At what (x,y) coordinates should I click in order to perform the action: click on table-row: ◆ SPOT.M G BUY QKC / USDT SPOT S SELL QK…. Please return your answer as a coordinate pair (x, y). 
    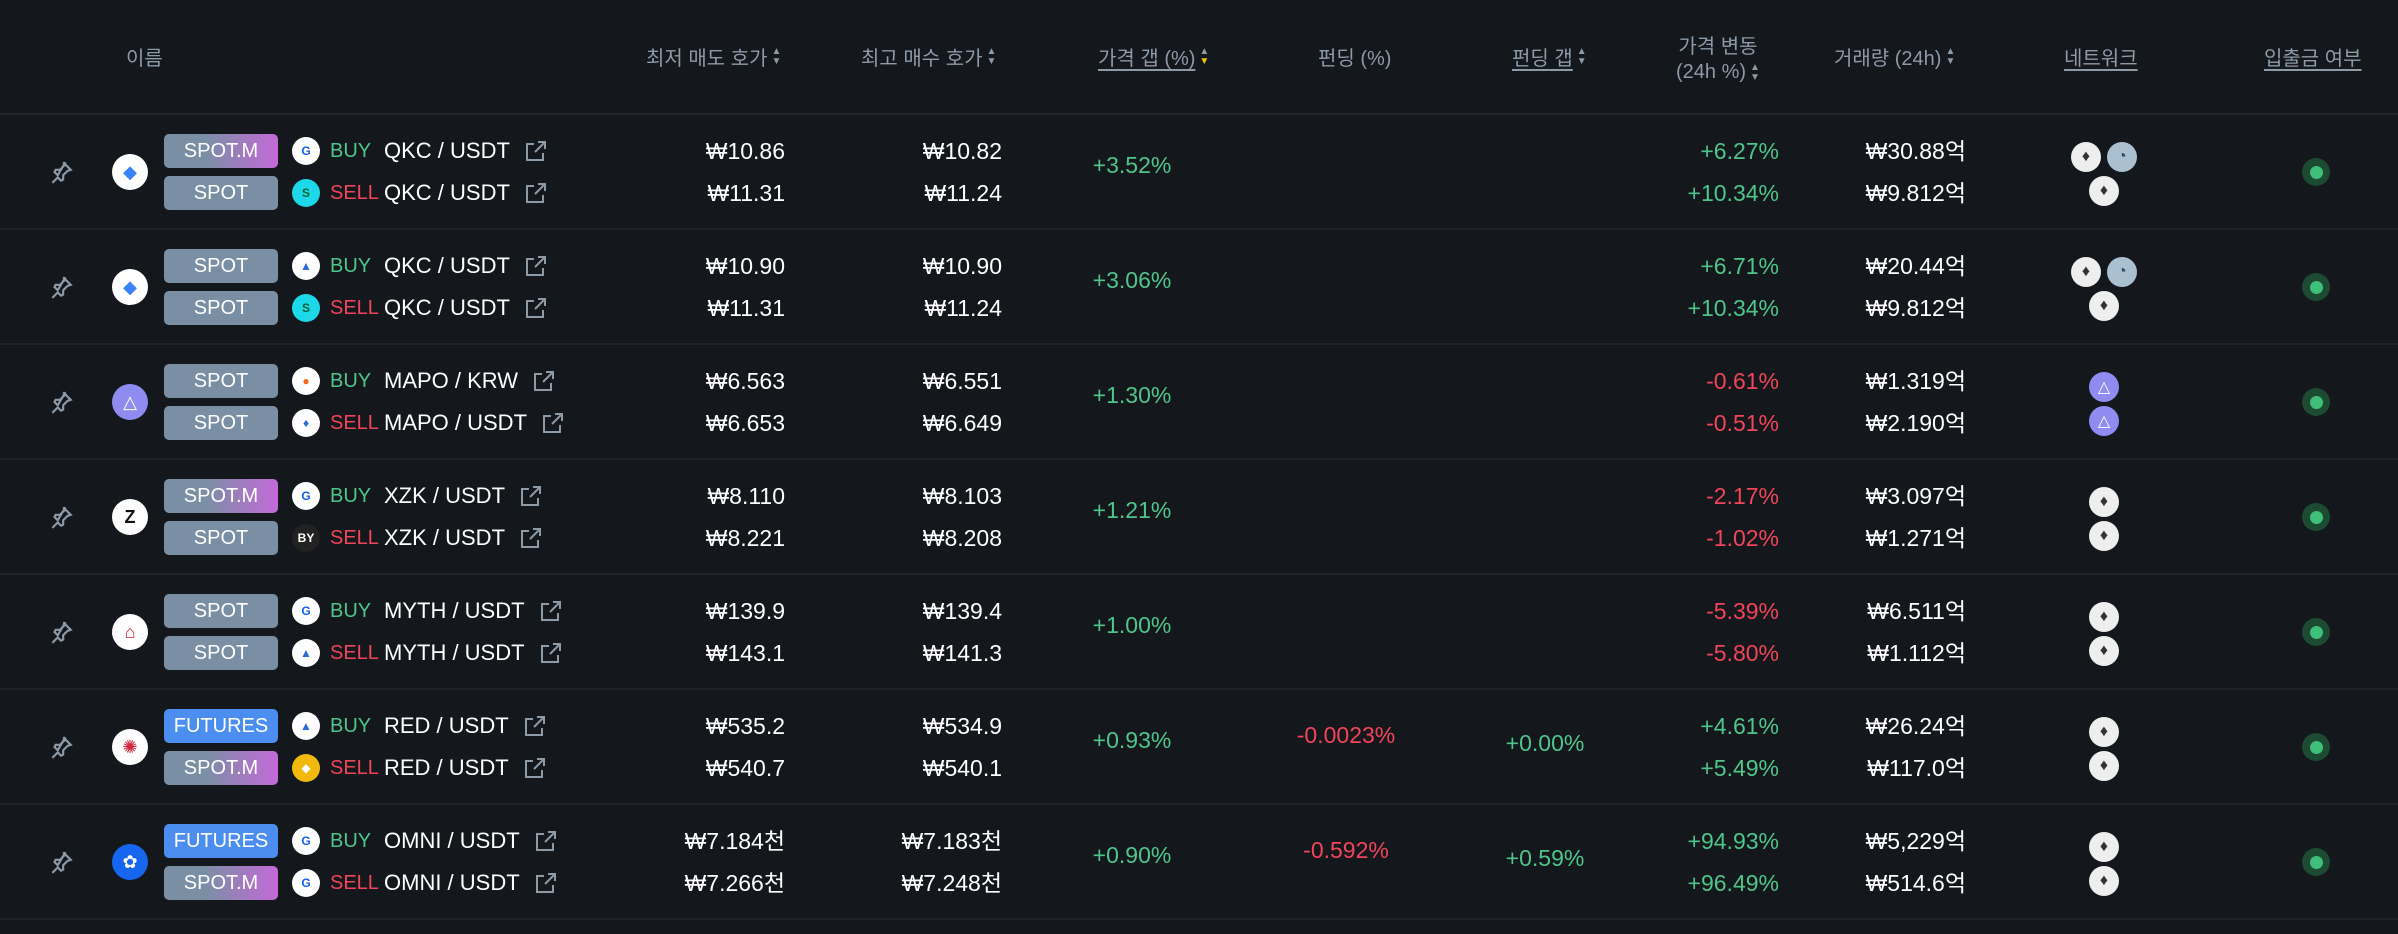
    Looking at the image, I should click on (1199, 172).